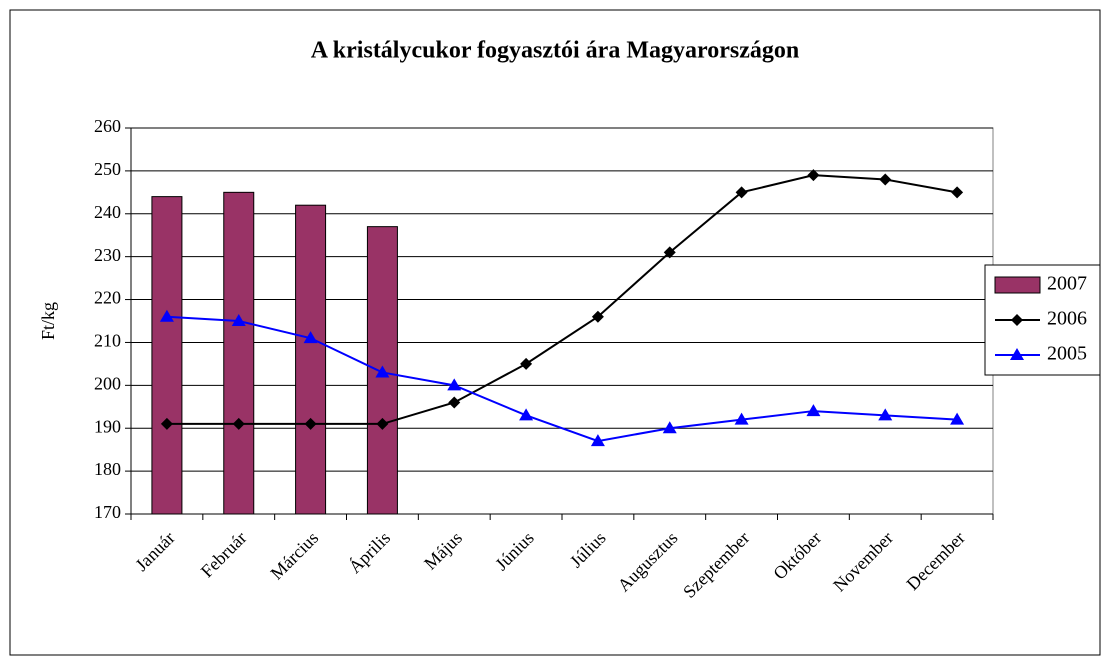 The height and width of the screenshot is (662, 1106). What do you see at coordinates (1067, 354) in the screenshot?
I see `legend-label: 2005` at bounding box center [1067, 354].